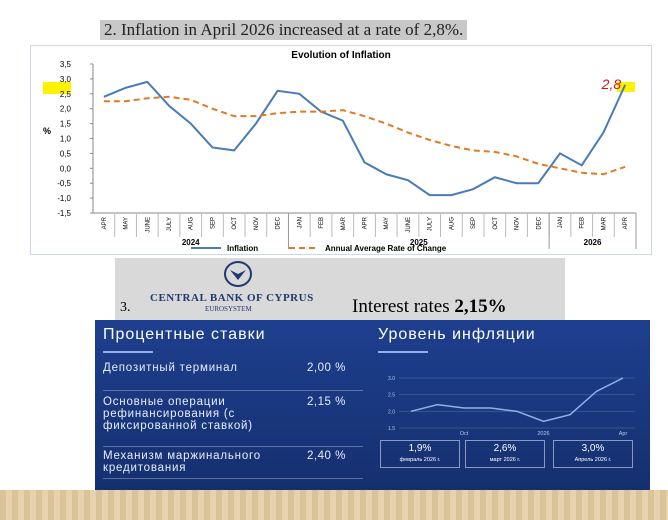  What do you see at coordinates (505, 448) in the screenshot?
I see `stat-value: 2,6%` at bounding box center [505, 448].